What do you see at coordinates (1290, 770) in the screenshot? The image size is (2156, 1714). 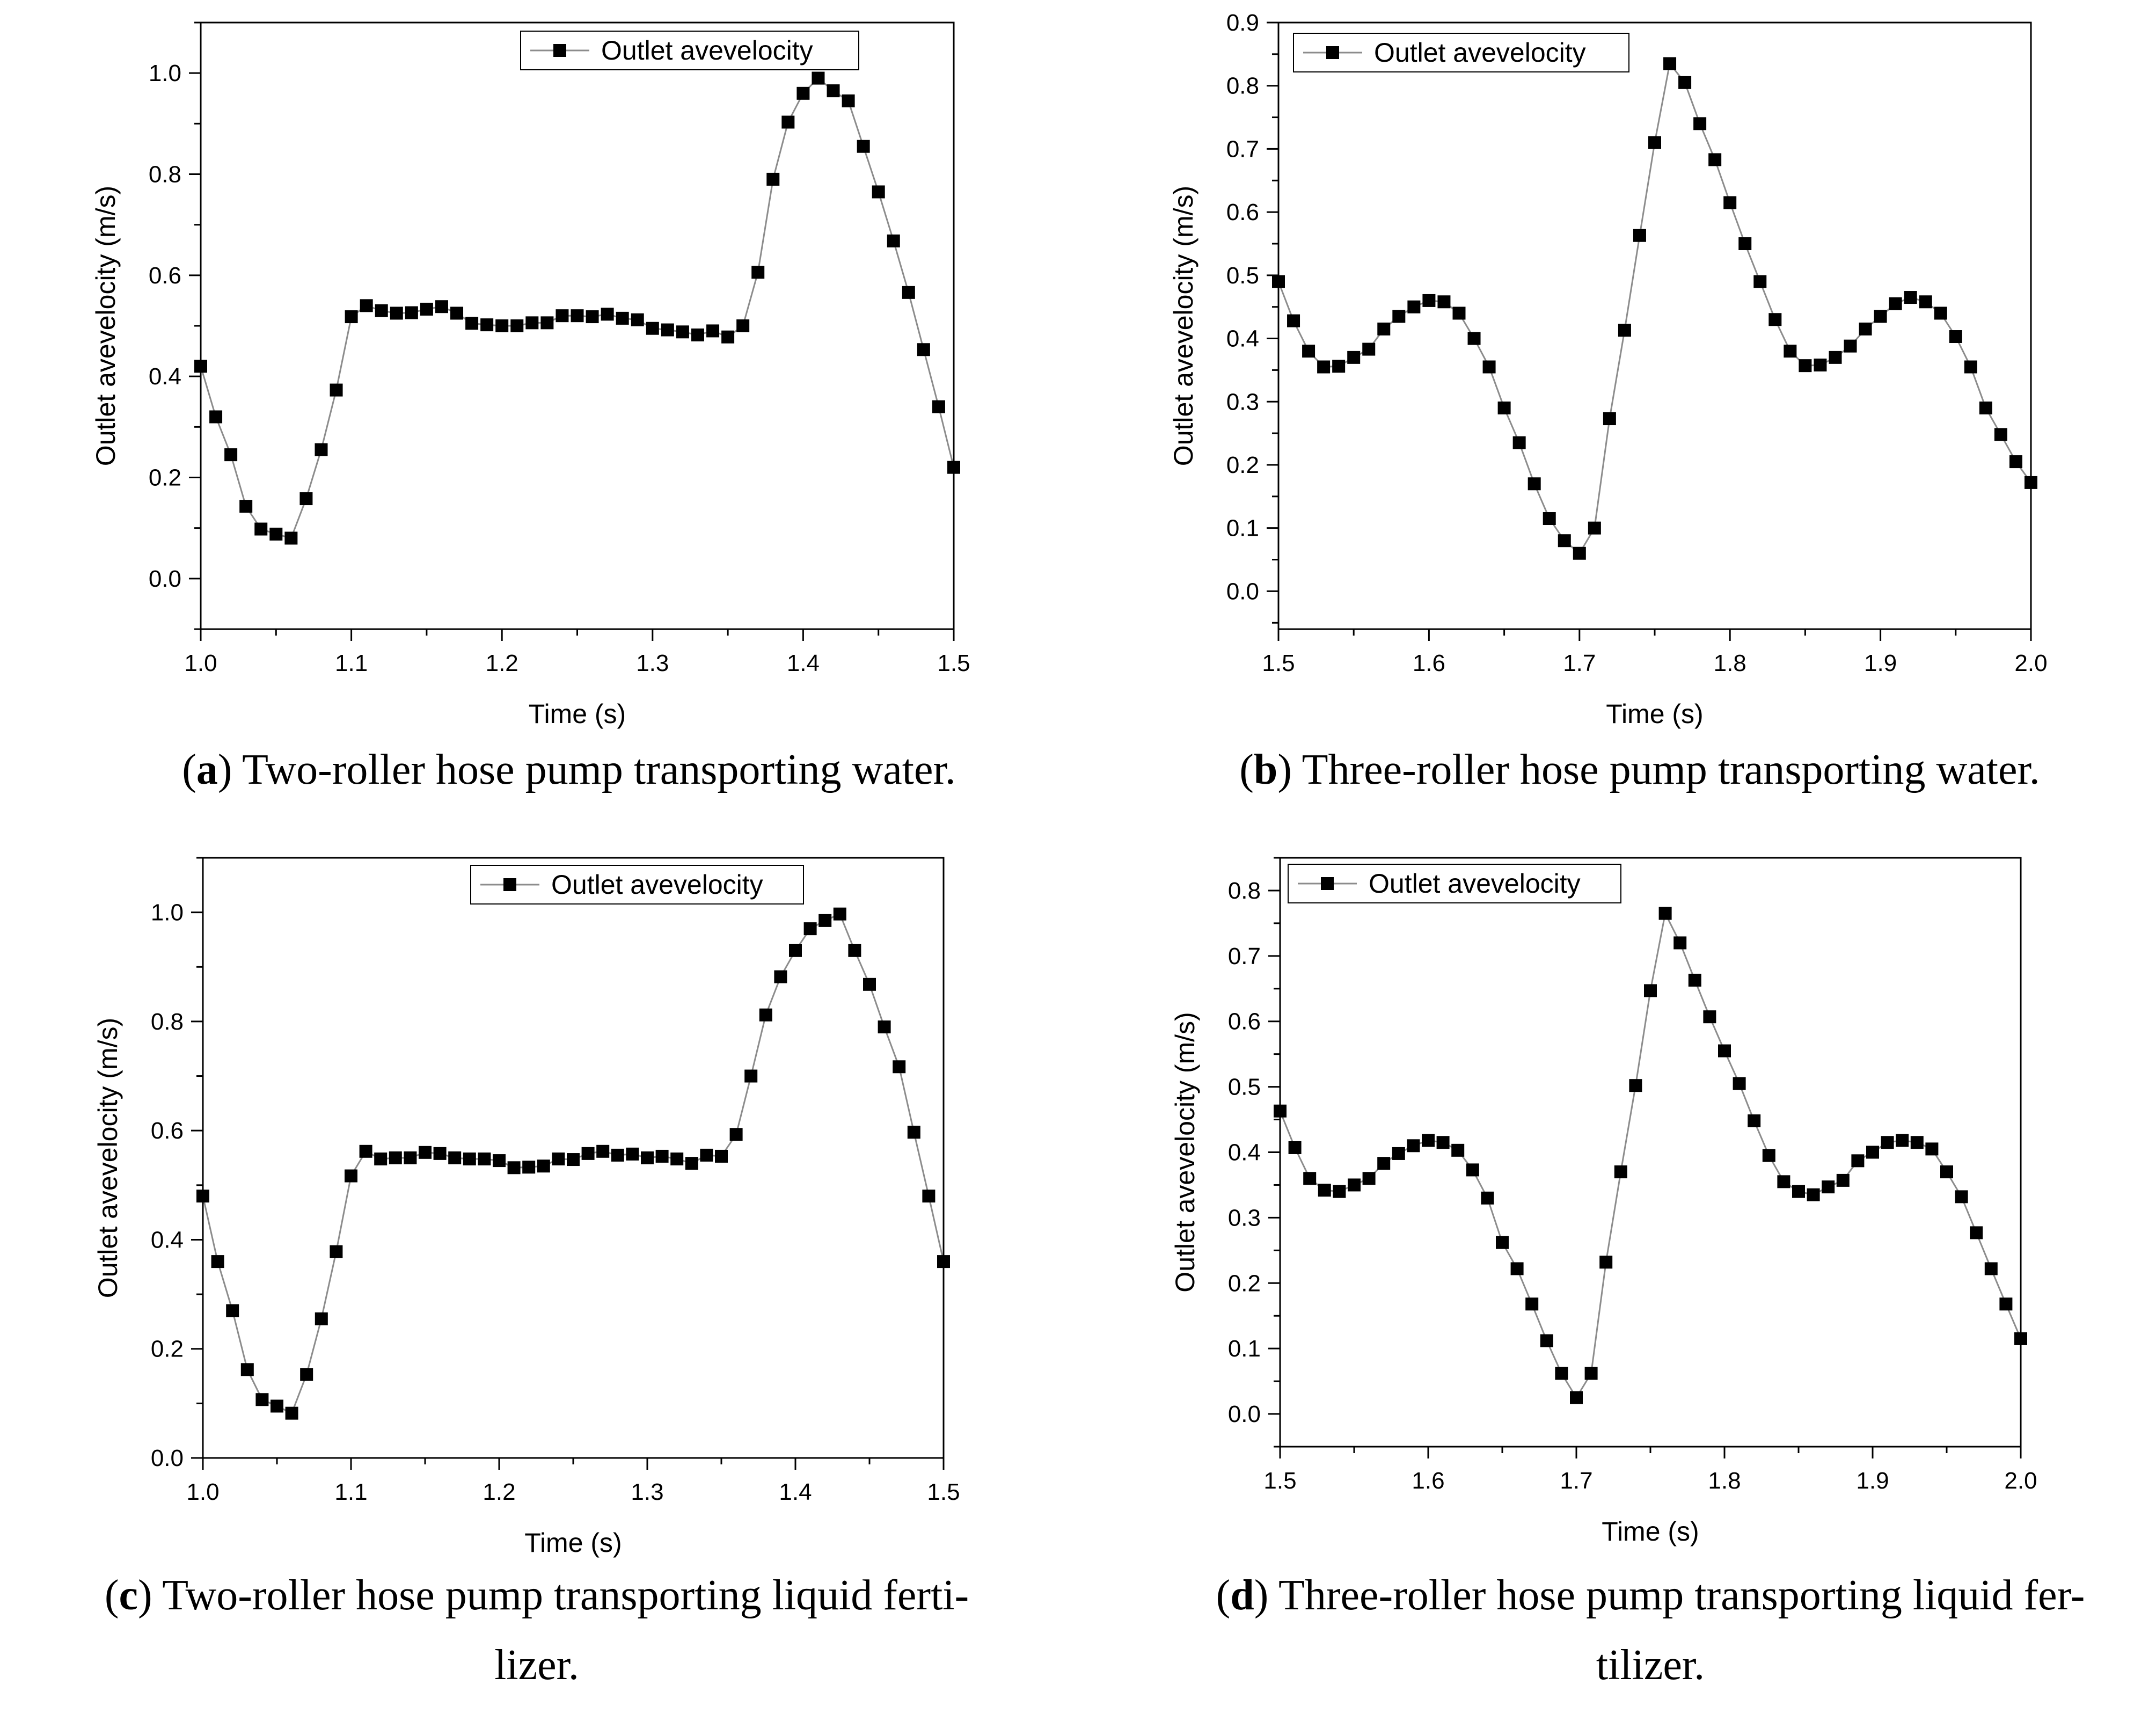 I see `caption-paren: )` at bounding box center [1290, 770].